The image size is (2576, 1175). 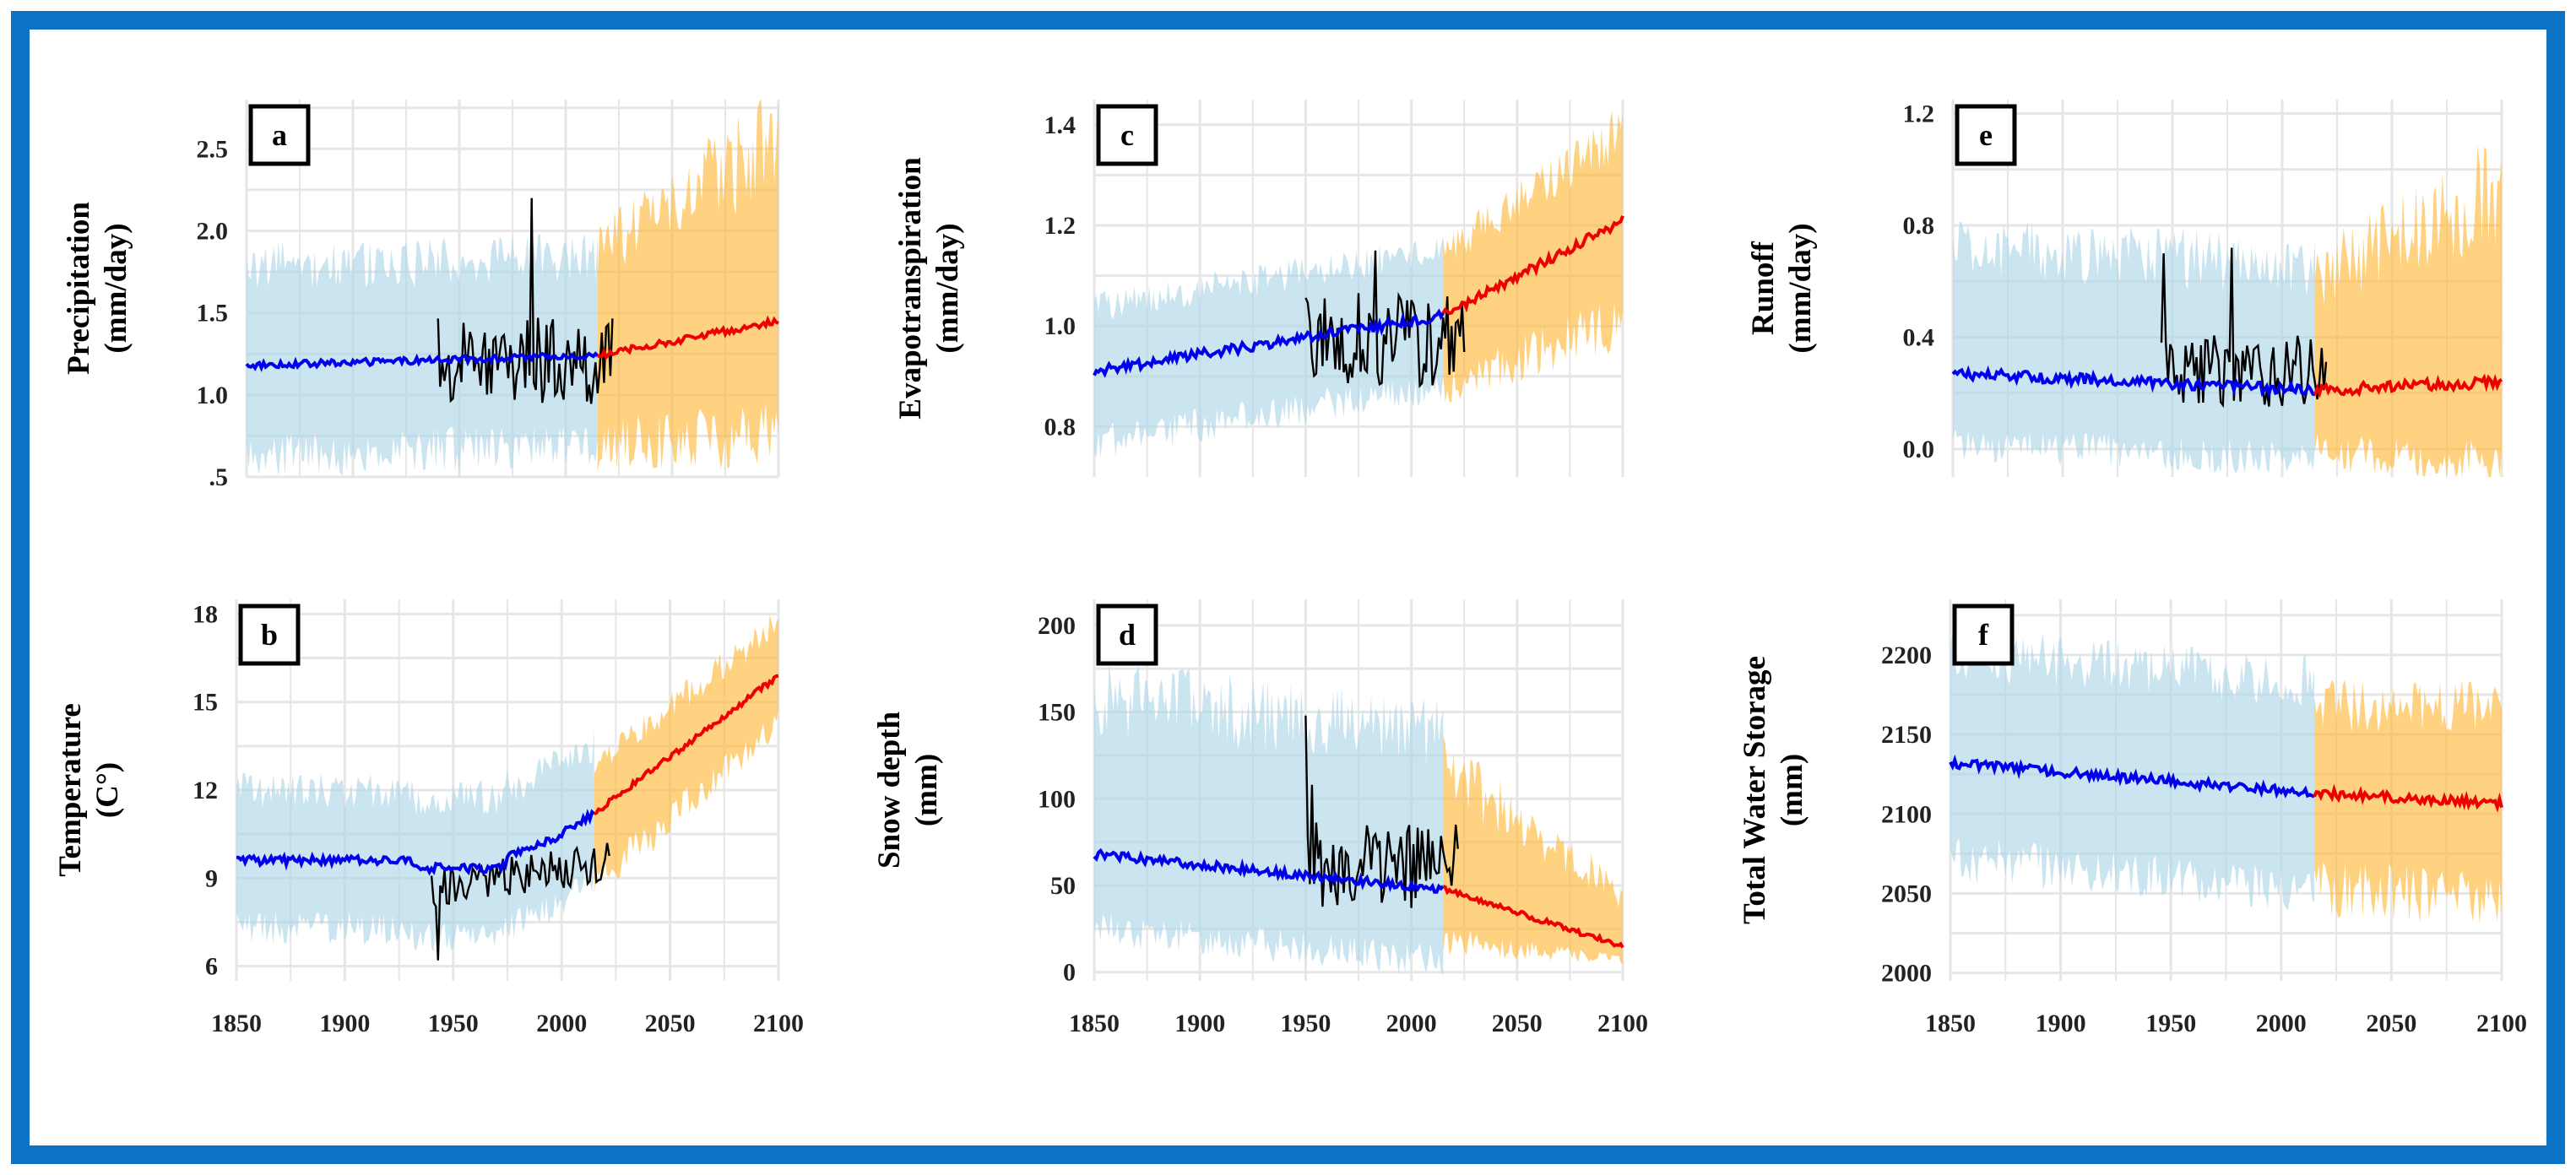 What do you see at coordinates (1906, 735) in the screenshot?
I see `y-tick-label: 2150` at bounding box center [1906, 735].